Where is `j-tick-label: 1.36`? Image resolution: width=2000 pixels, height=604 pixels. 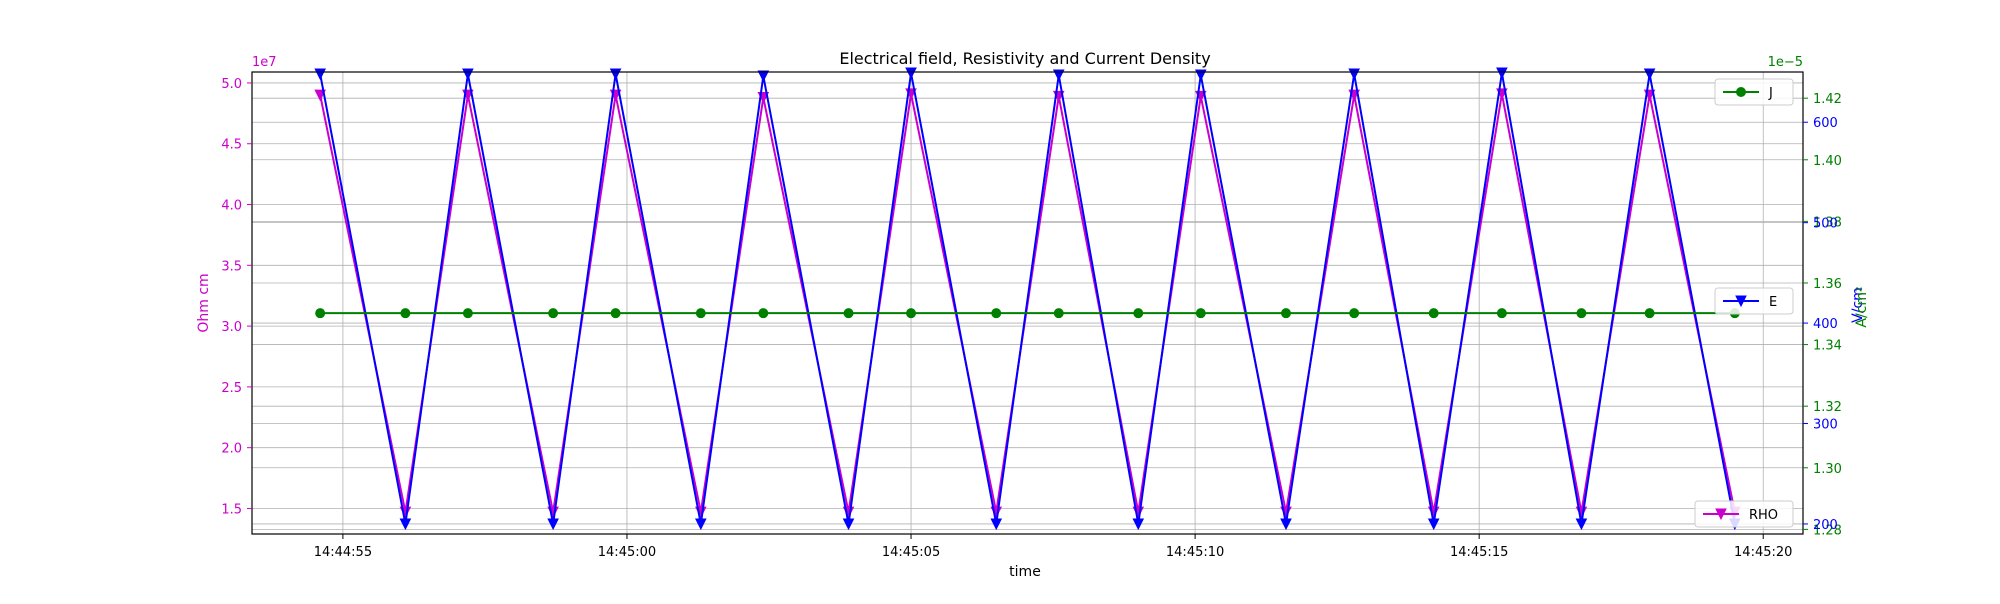 j-tick-label: 1.36 is located at coordinates (1827, 284).